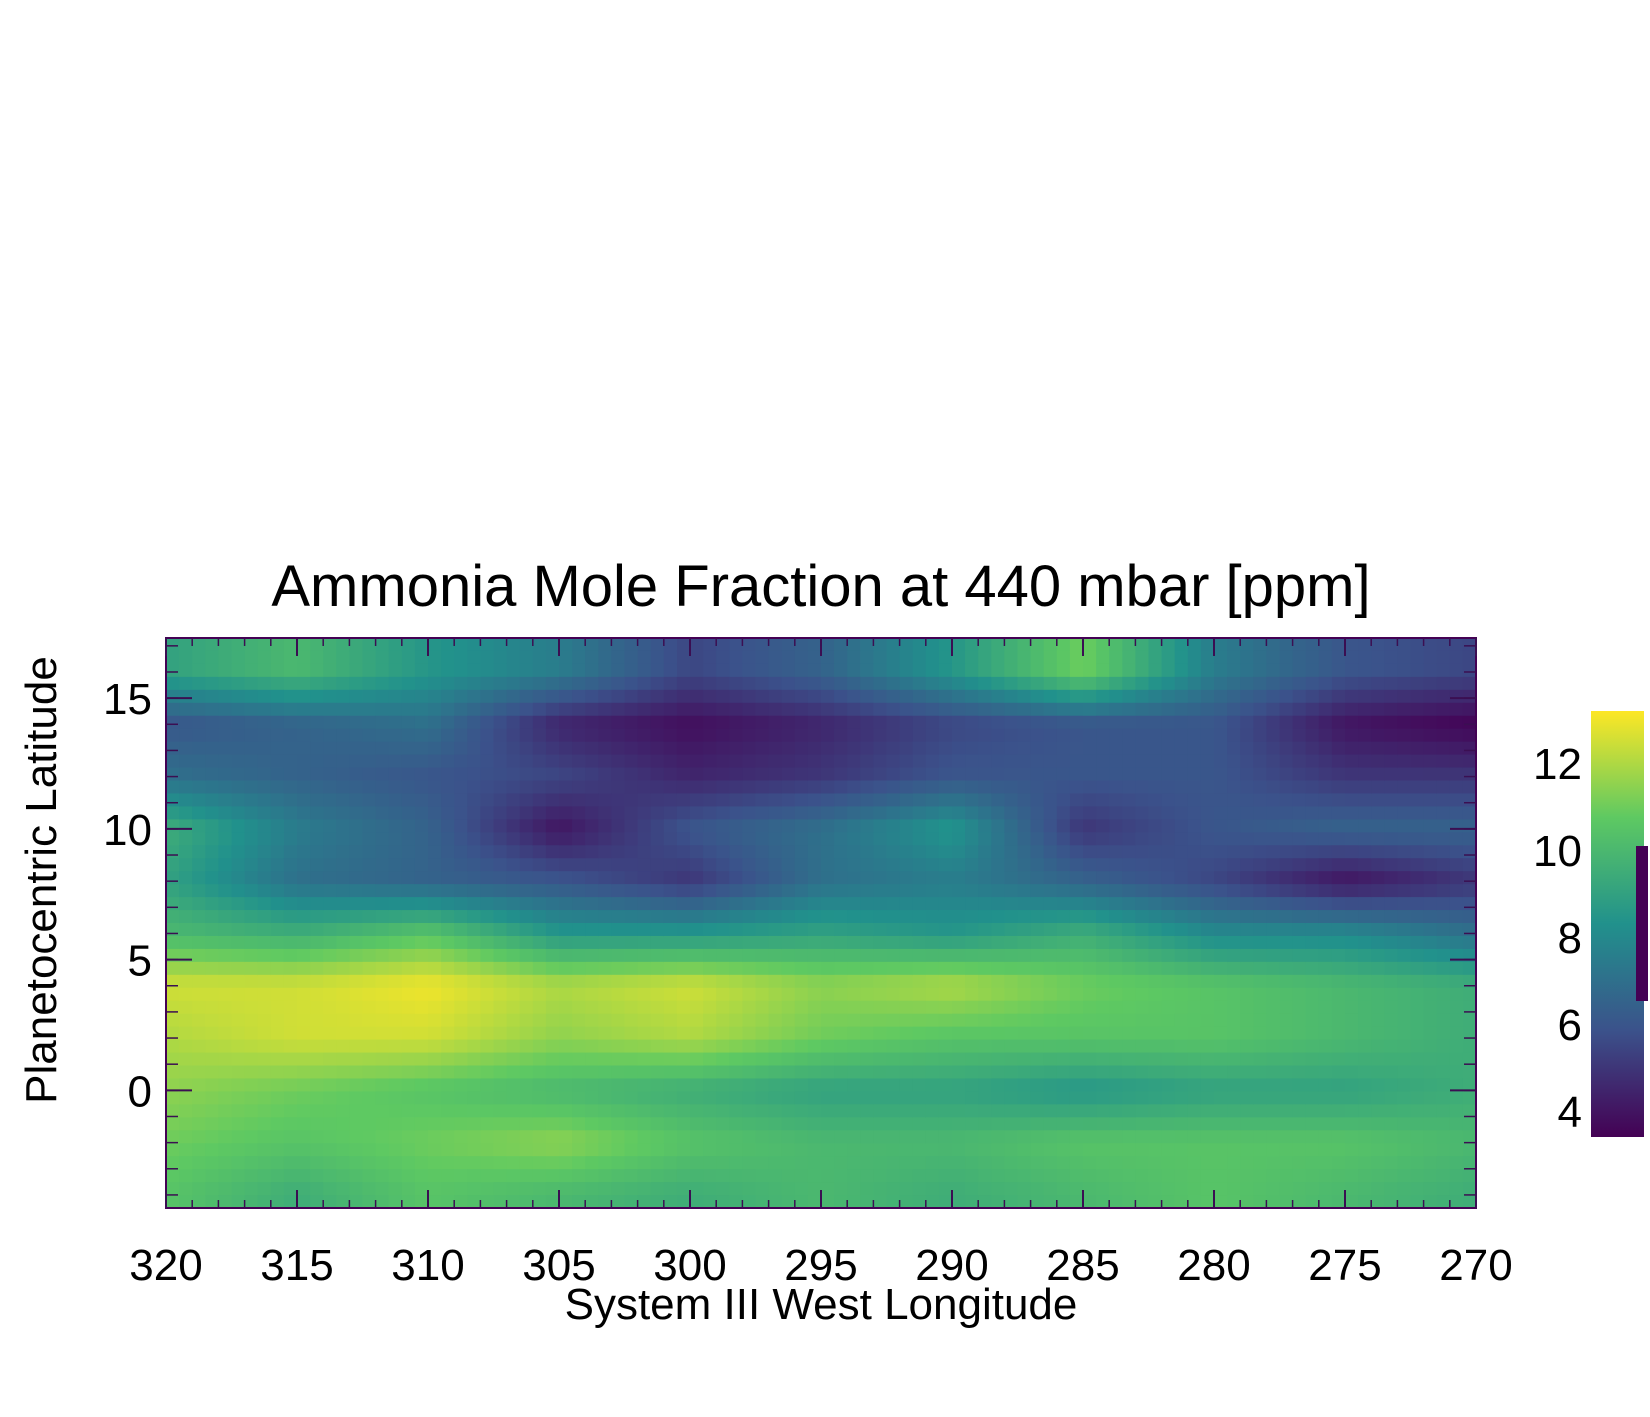 This screenshot has width=1650, height=1417. I want to click on x-tick-label: 270, so click(1475, 1265).